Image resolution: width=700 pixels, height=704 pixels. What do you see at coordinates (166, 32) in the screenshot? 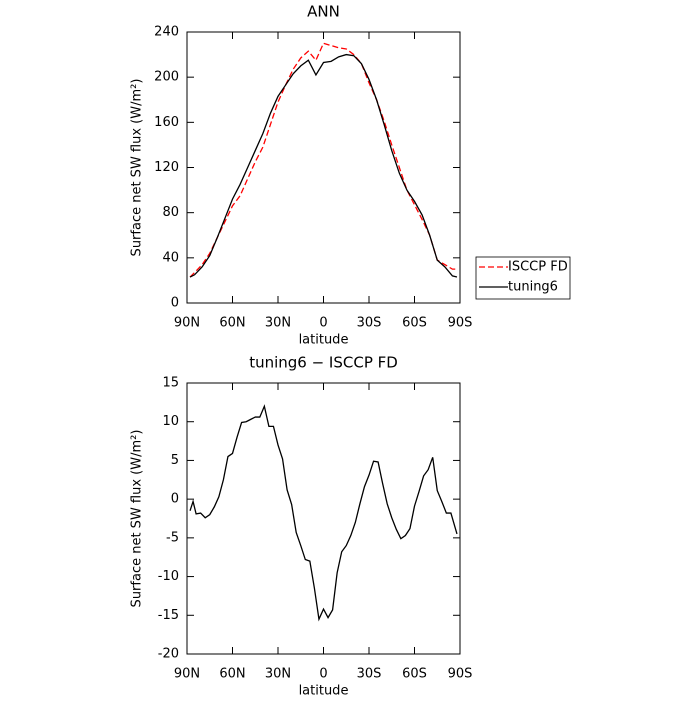
I see `y-tick-label: 240` at bounding box center [166, 32].